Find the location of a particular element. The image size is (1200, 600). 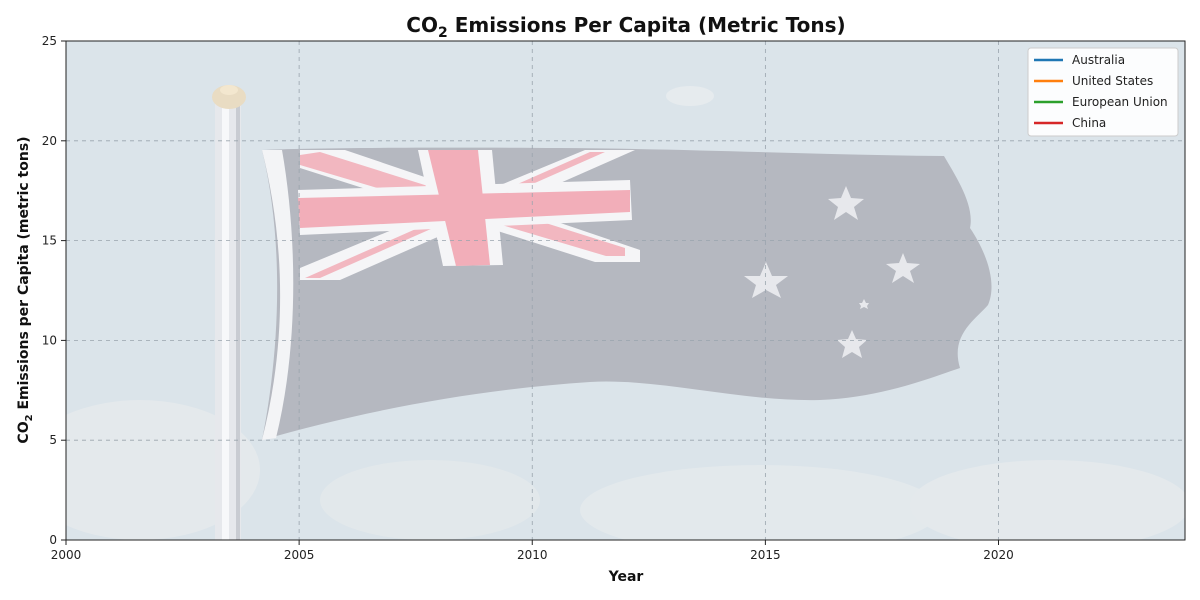

x-tick-label: 2005 is located at coordinates (299, 555).